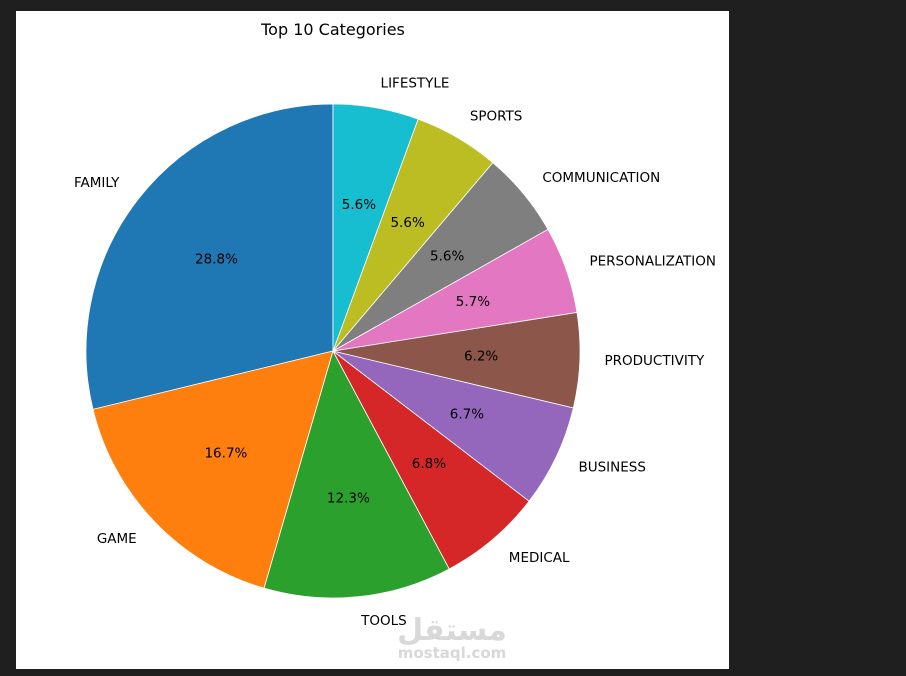 This screenshot has width=906, height=676. What do you see at coordinates (429, 464) in the screenshot?
I see `percent-label-medical: 6.8%` at bounding box center [429, 464].